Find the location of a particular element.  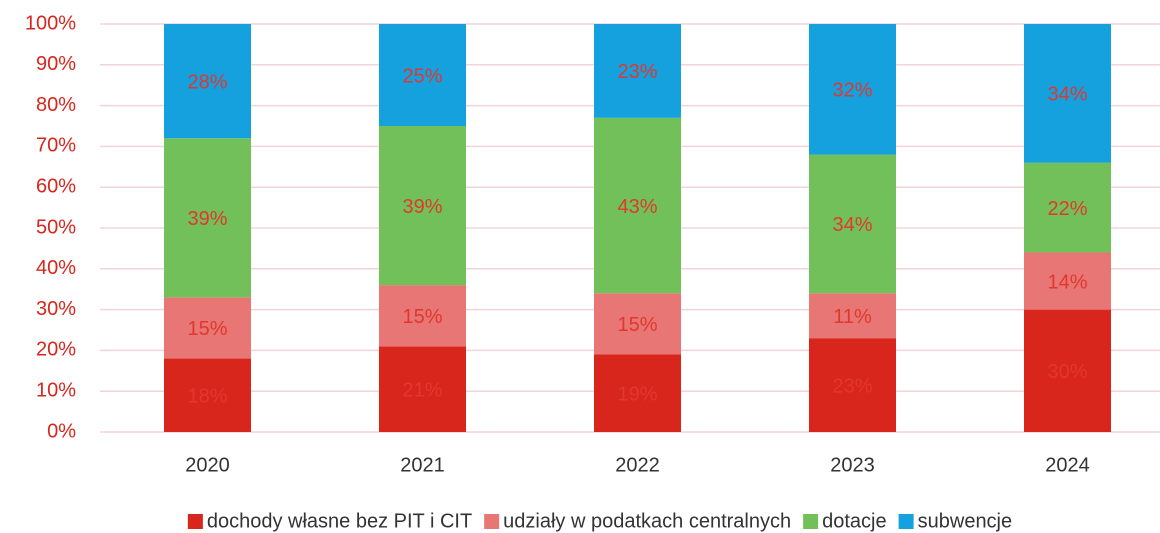

value-label: 19% is located at coordinates (637, 395).